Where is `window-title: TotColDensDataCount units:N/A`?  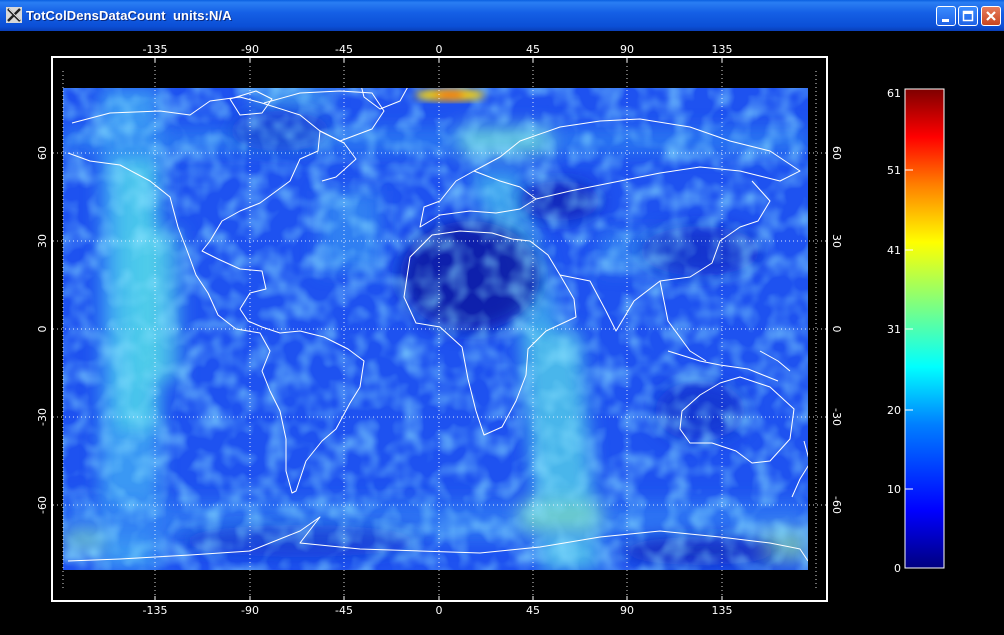 window-title: TotColDensDataCount units:N/A is located at coordinates (129, 15).